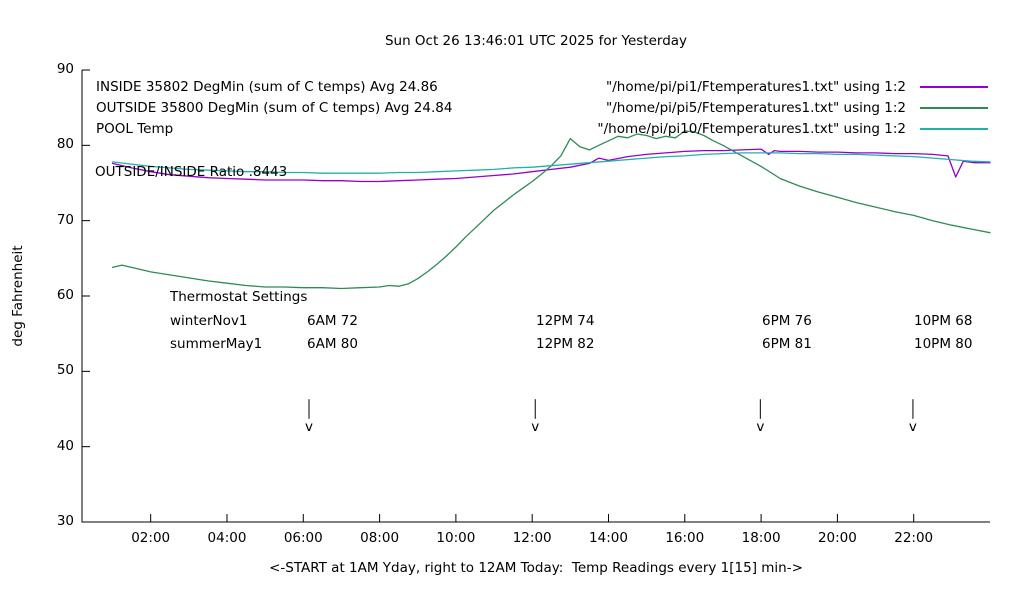 The height and width of the screenshot is (600, 1020). Describe the element at coordinates (332, 344) in the screenshot. I see `thermostat-setting: 6AM 80` at that location.